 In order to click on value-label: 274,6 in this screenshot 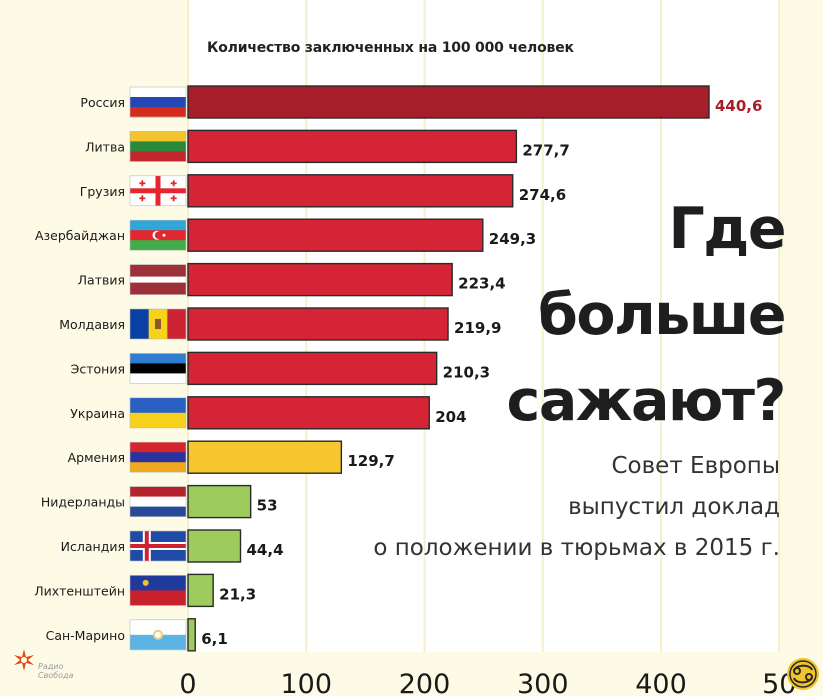, I will do `click(542, 195)`.